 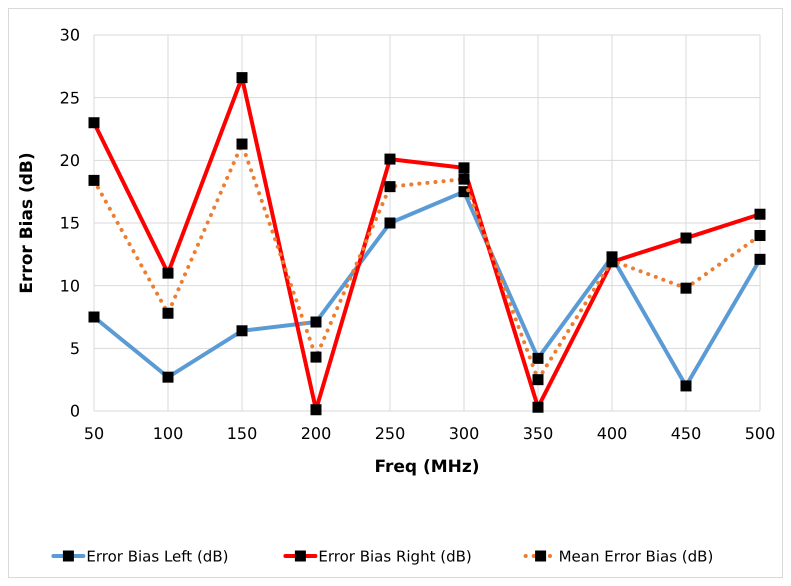 I want to click on x-tick-label: 450, so click(x=686, y=433).